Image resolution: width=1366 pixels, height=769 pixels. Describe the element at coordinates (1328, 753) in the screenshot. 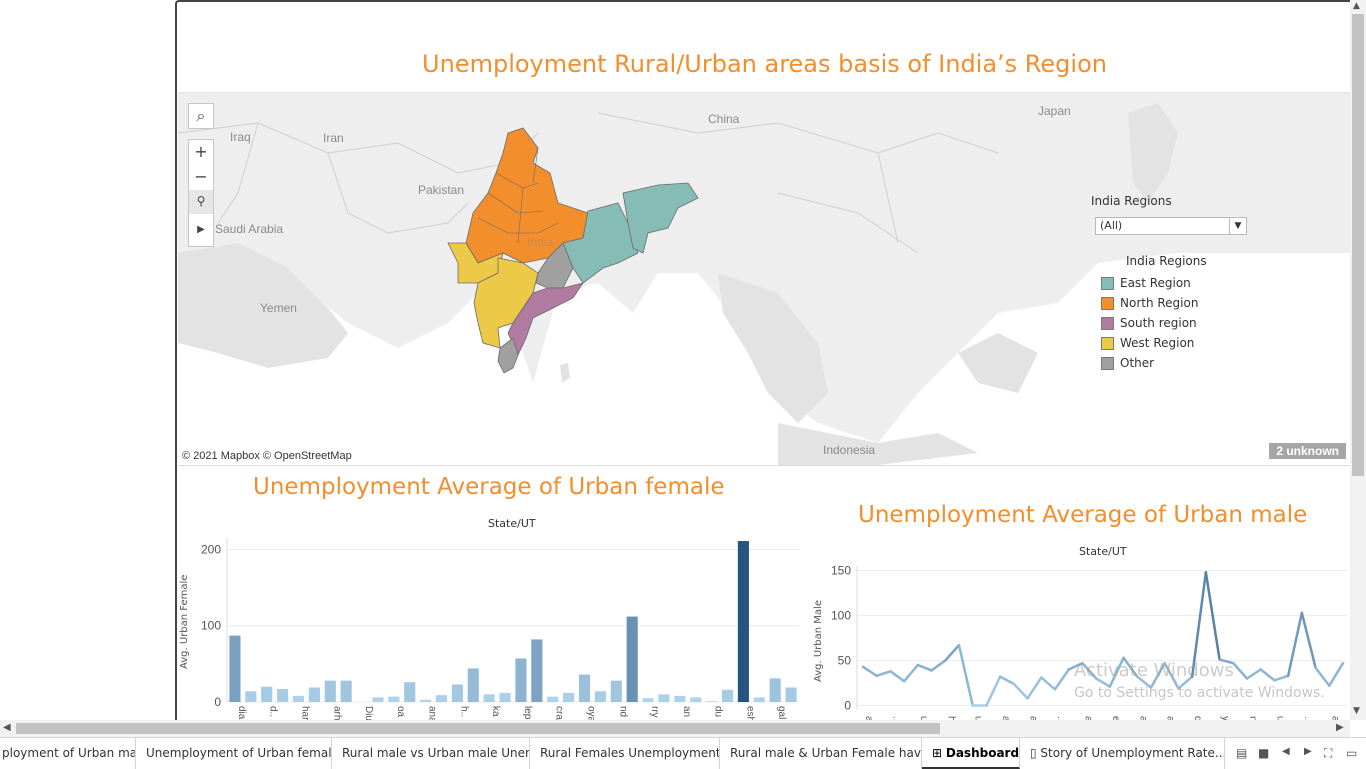

I see `fullscreen-icon: ⛶` at that location.